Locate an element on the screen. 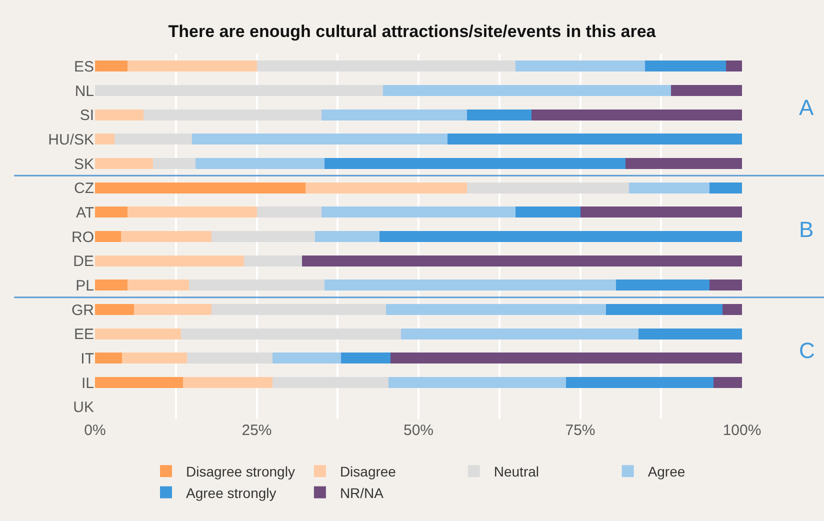  y-tick-label: NL is located at coordinates (84, 91).